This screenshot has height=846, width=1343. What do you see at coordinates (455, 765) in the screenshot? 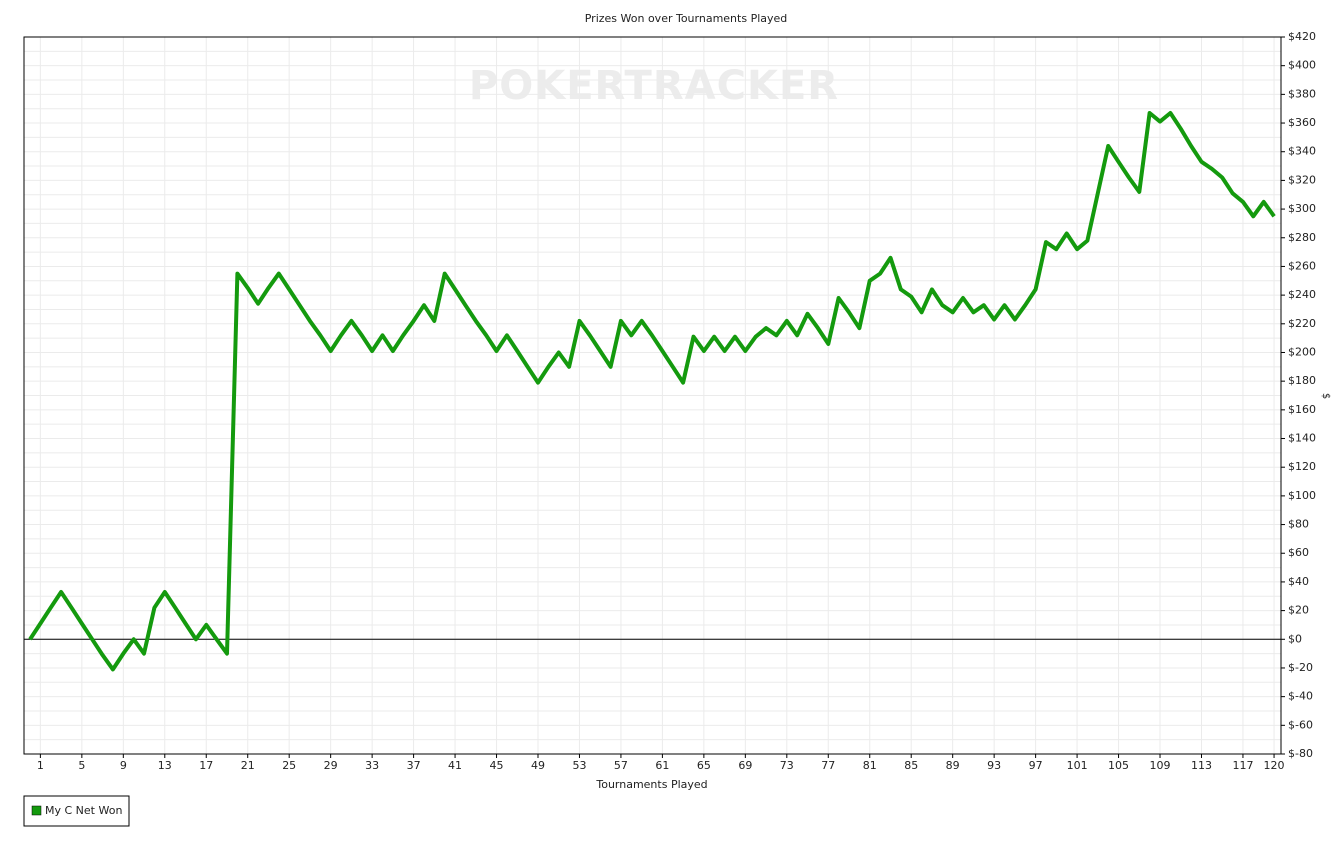
I see `x-tick-label: 41` at bounding box center [455, 765].